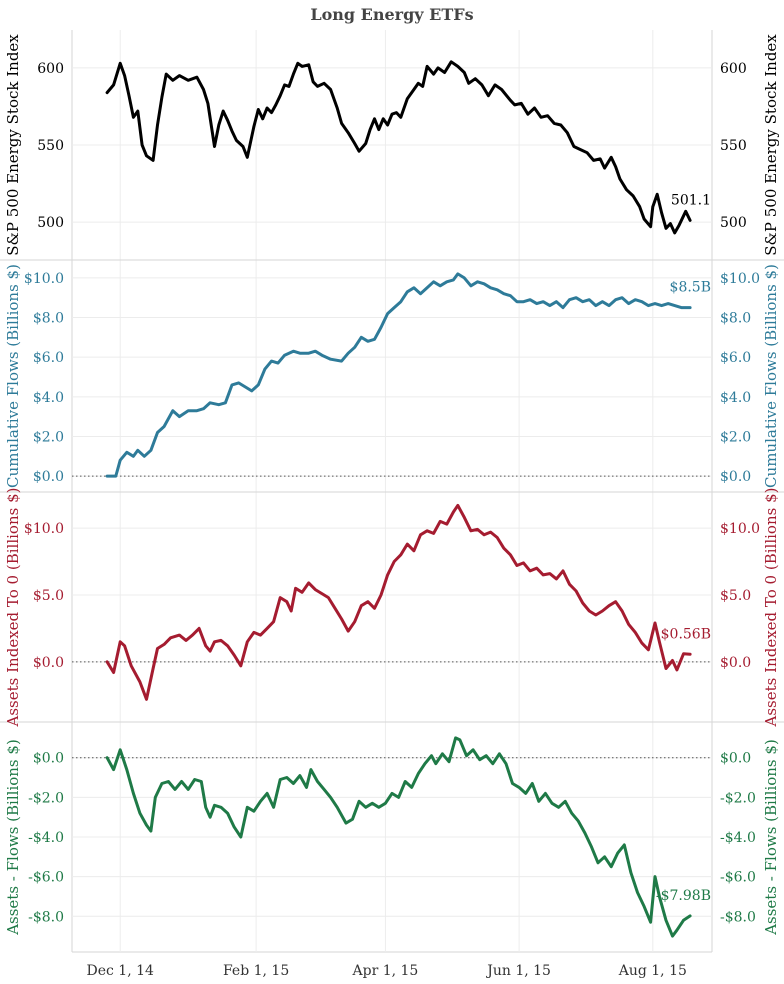 This screenshot has height=984, width=784. Describe the element at coordinates (738, 878) in the screenshot. I see `y-tick-label-right: -$6.0` at that location.